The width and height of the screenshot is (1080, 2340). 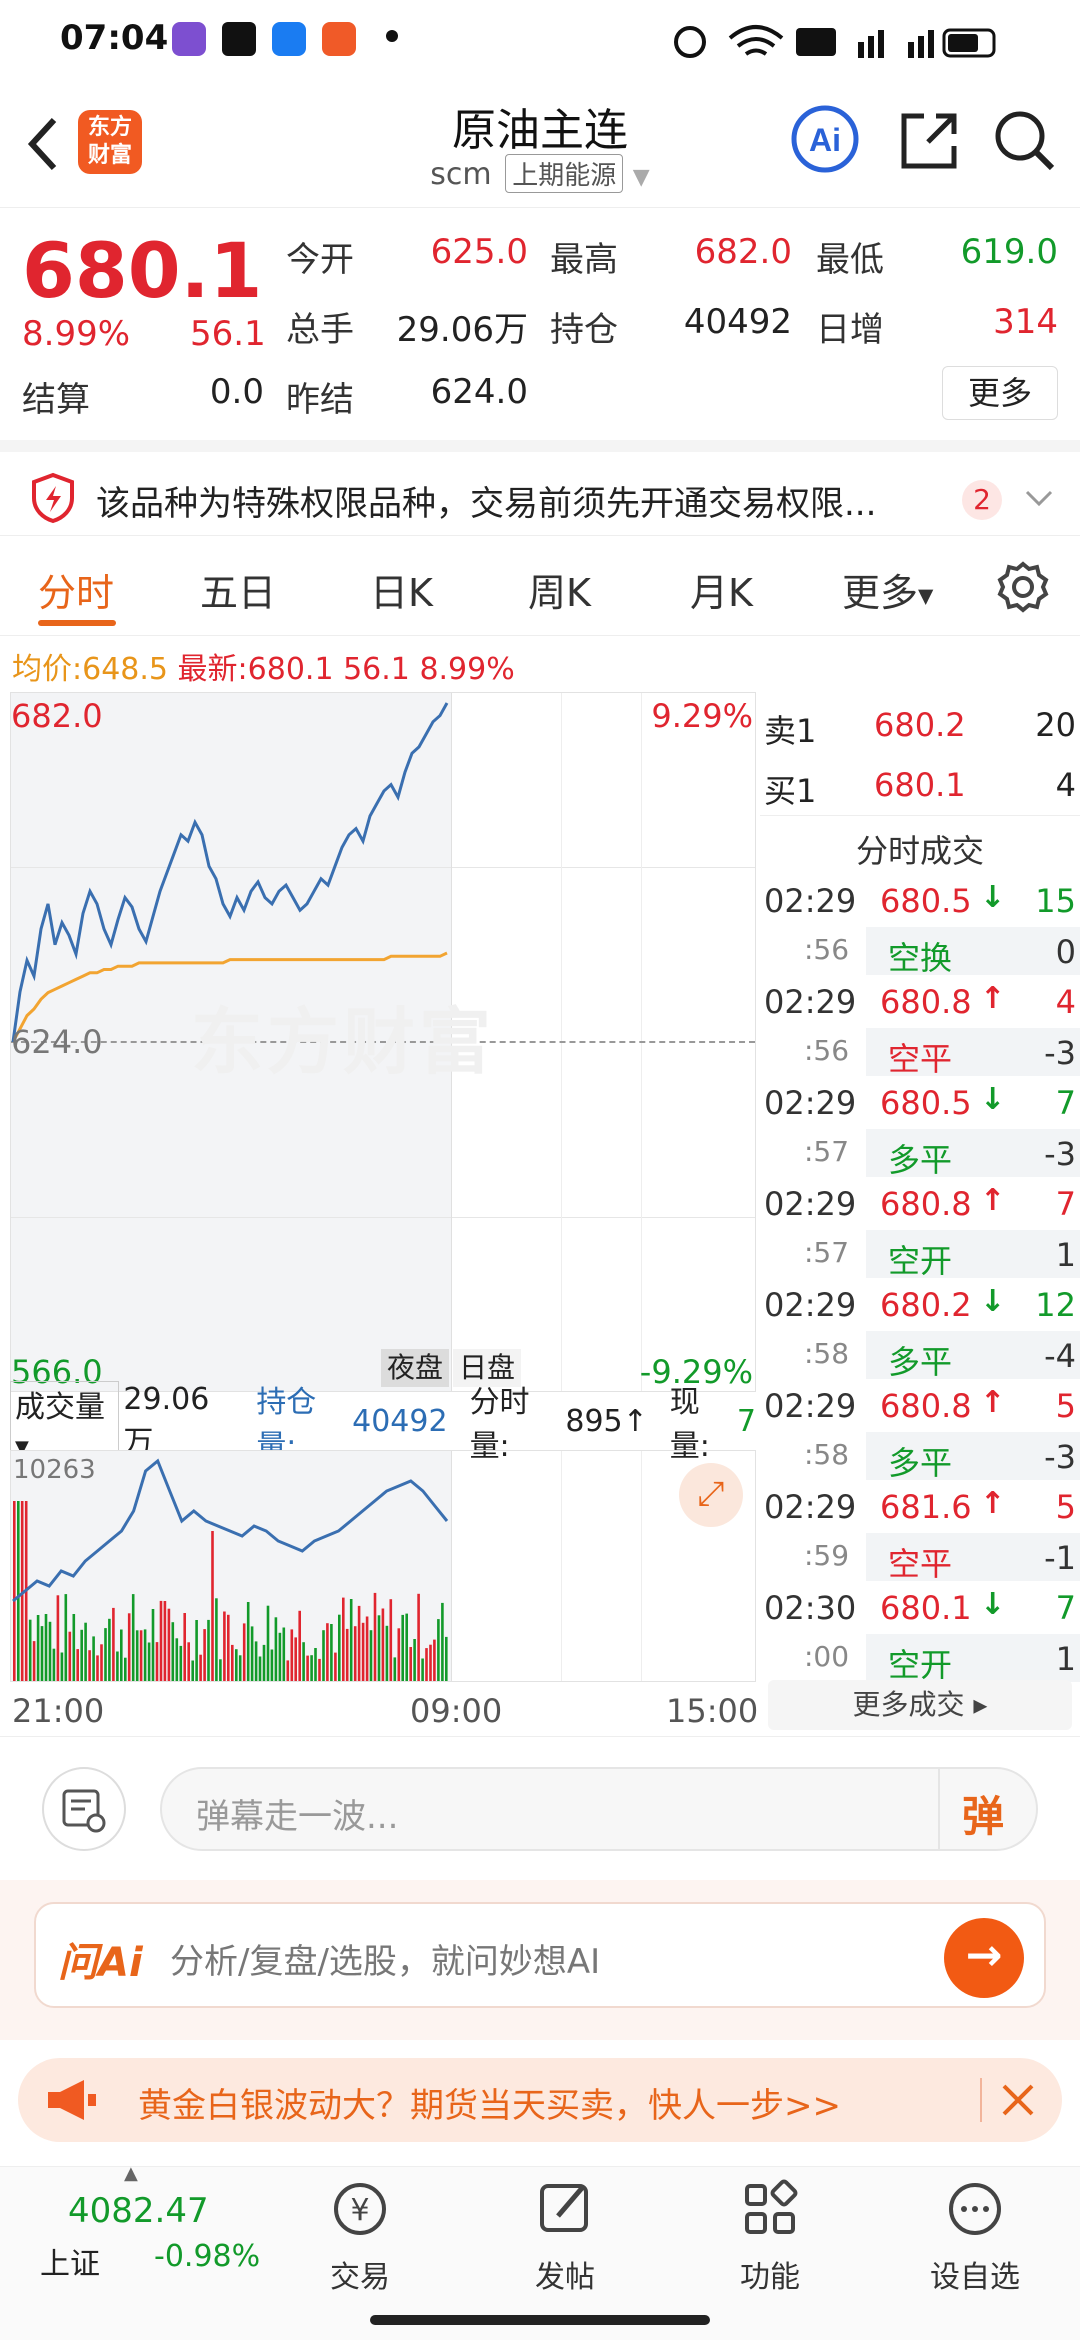 I want to click on tab-more: 更多▼, so click(x=887, y=589).